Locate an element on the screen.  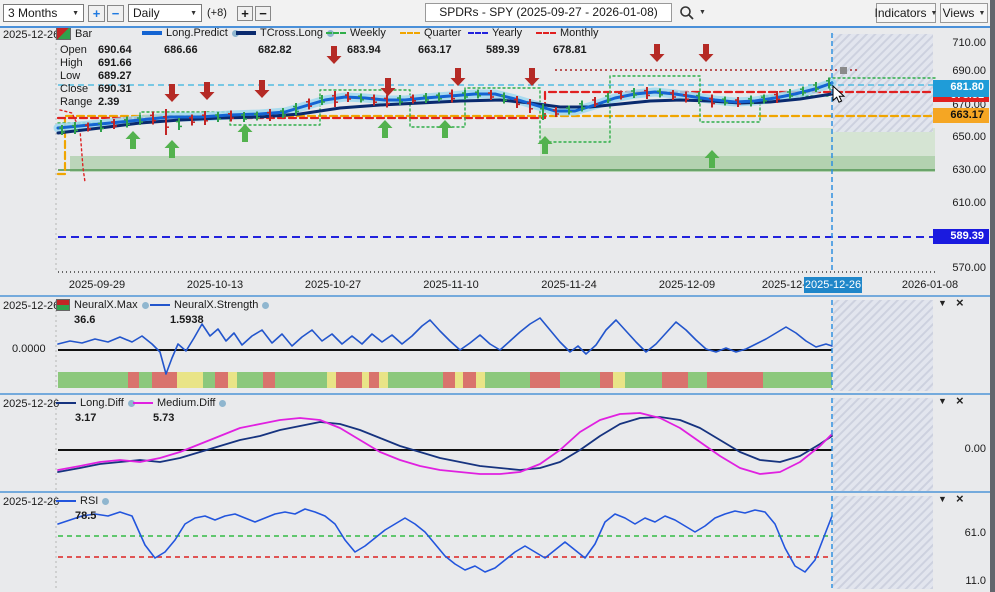
views-button: Views ▼ is located at coordinates (964, 13).